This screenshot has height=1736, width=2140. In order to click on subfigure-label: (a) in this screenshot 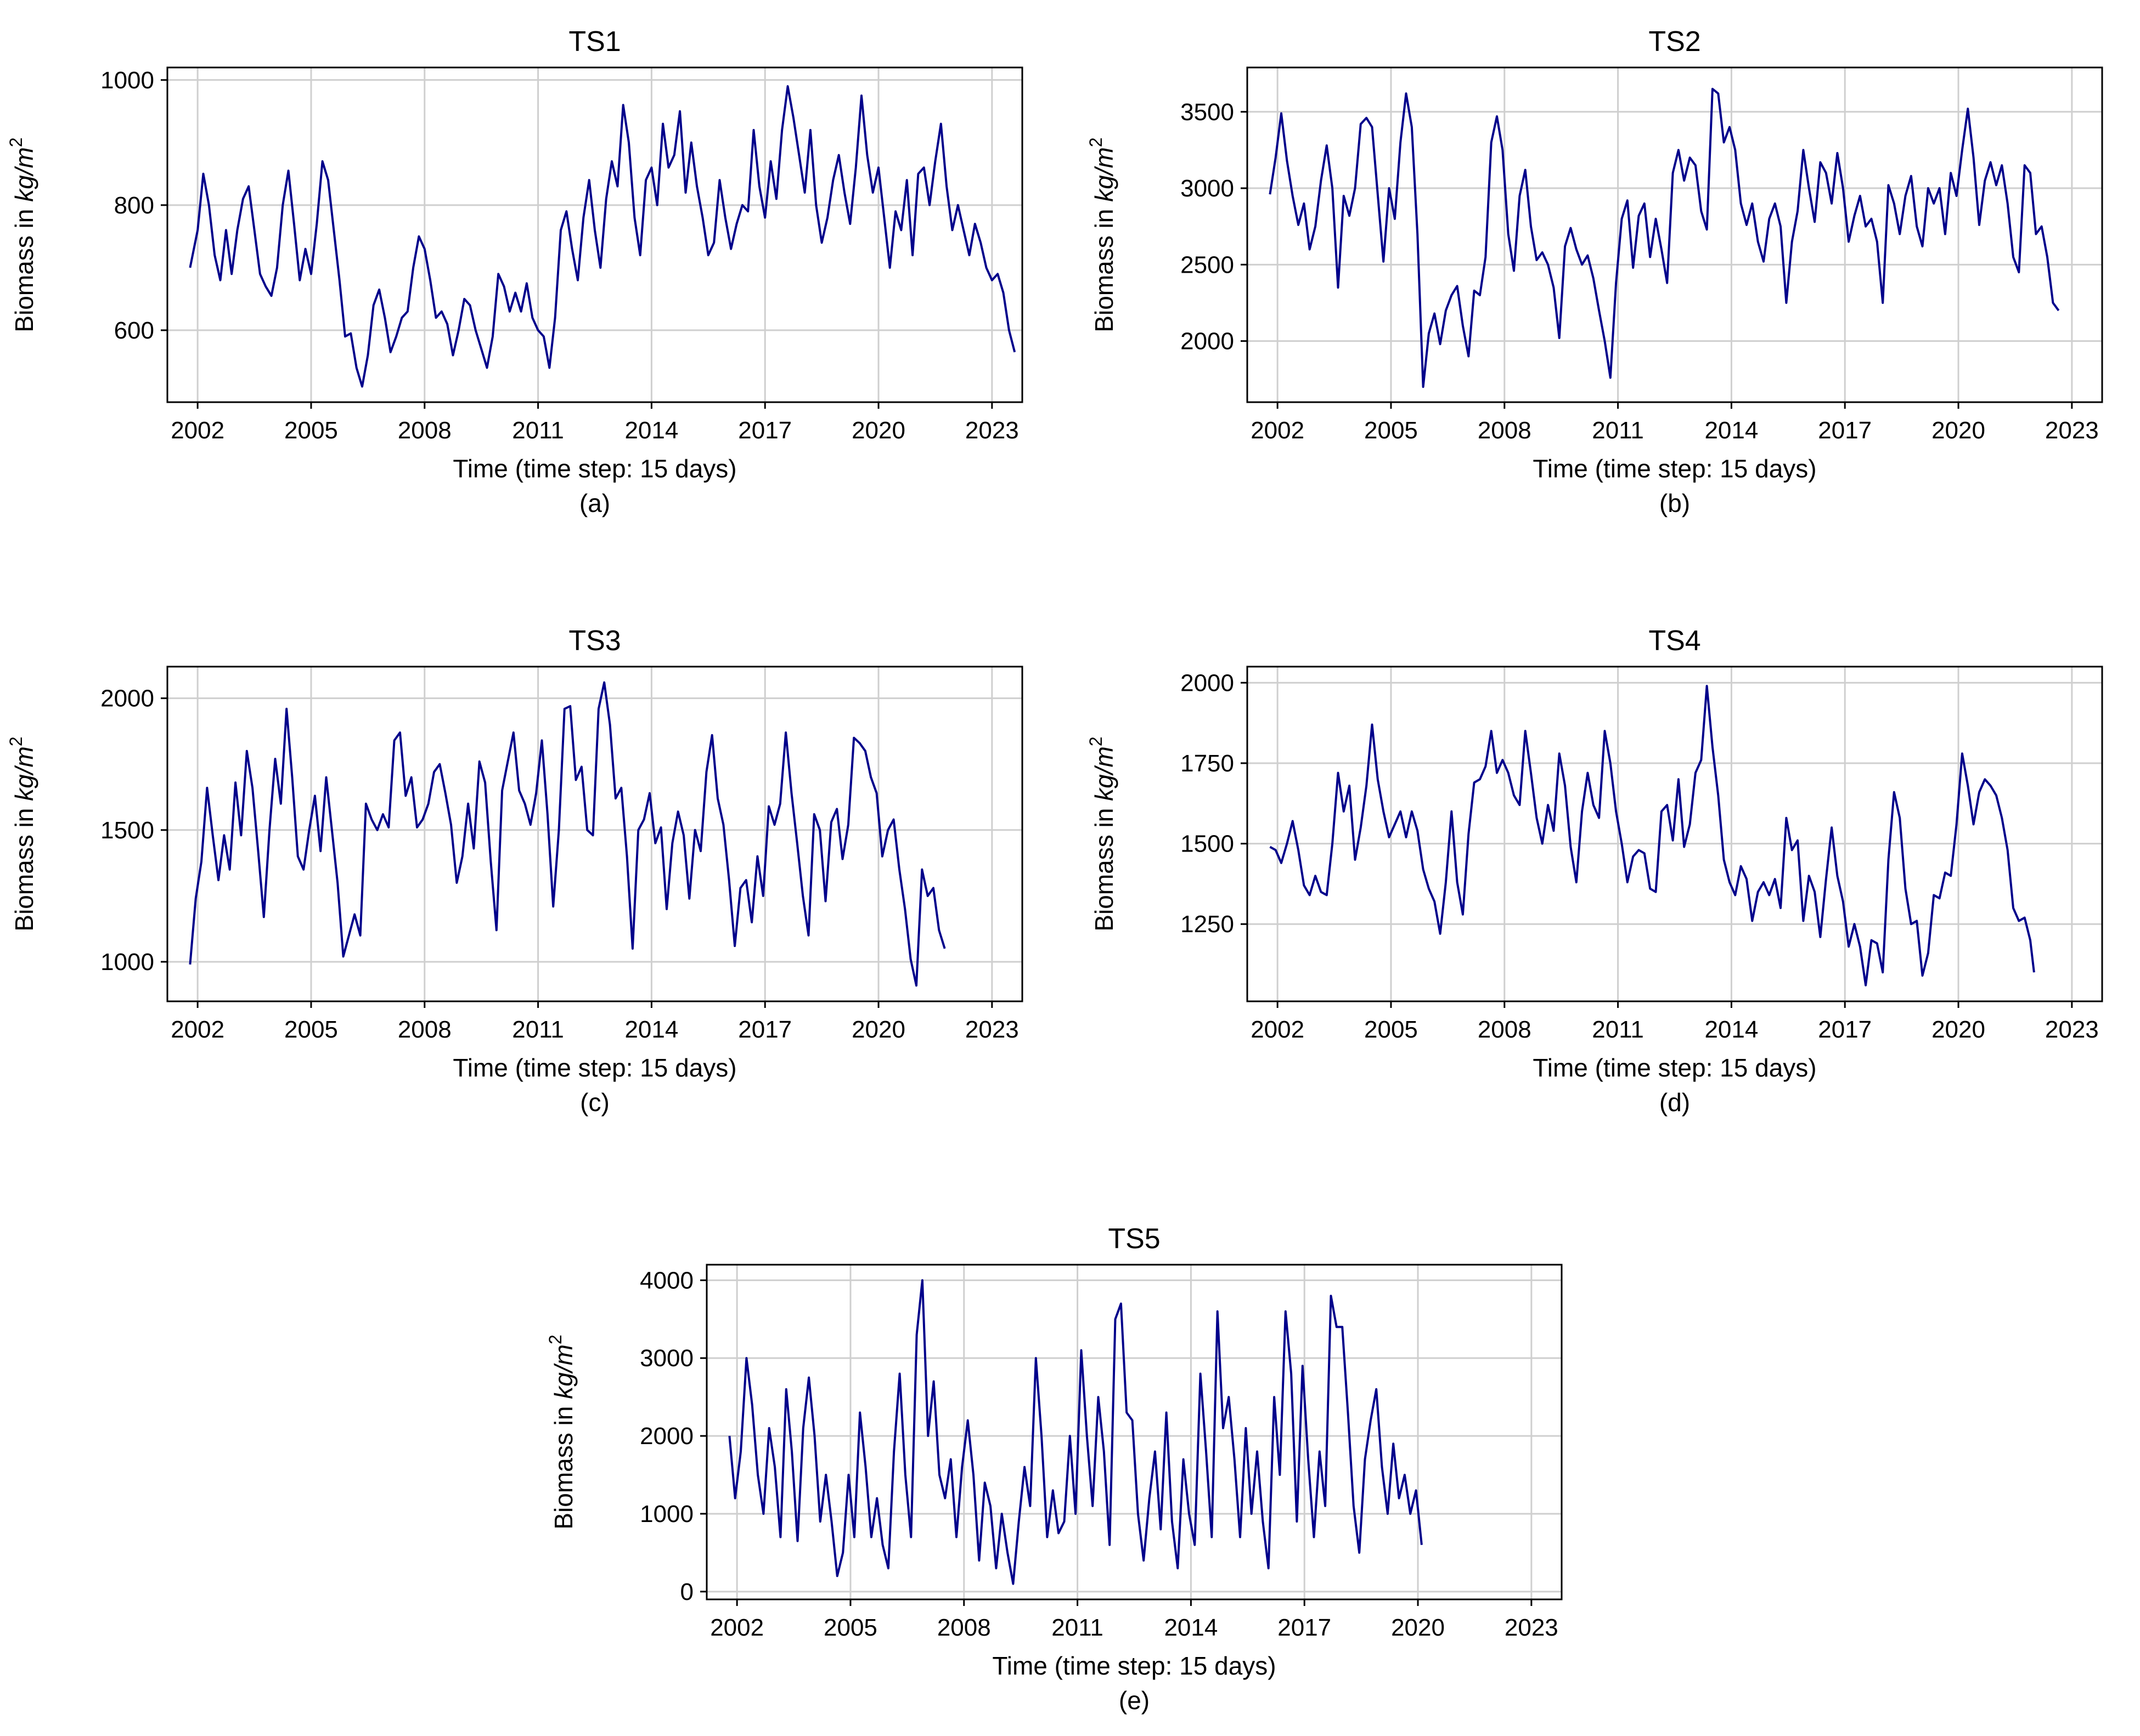, I will do `click(595, 503)`.